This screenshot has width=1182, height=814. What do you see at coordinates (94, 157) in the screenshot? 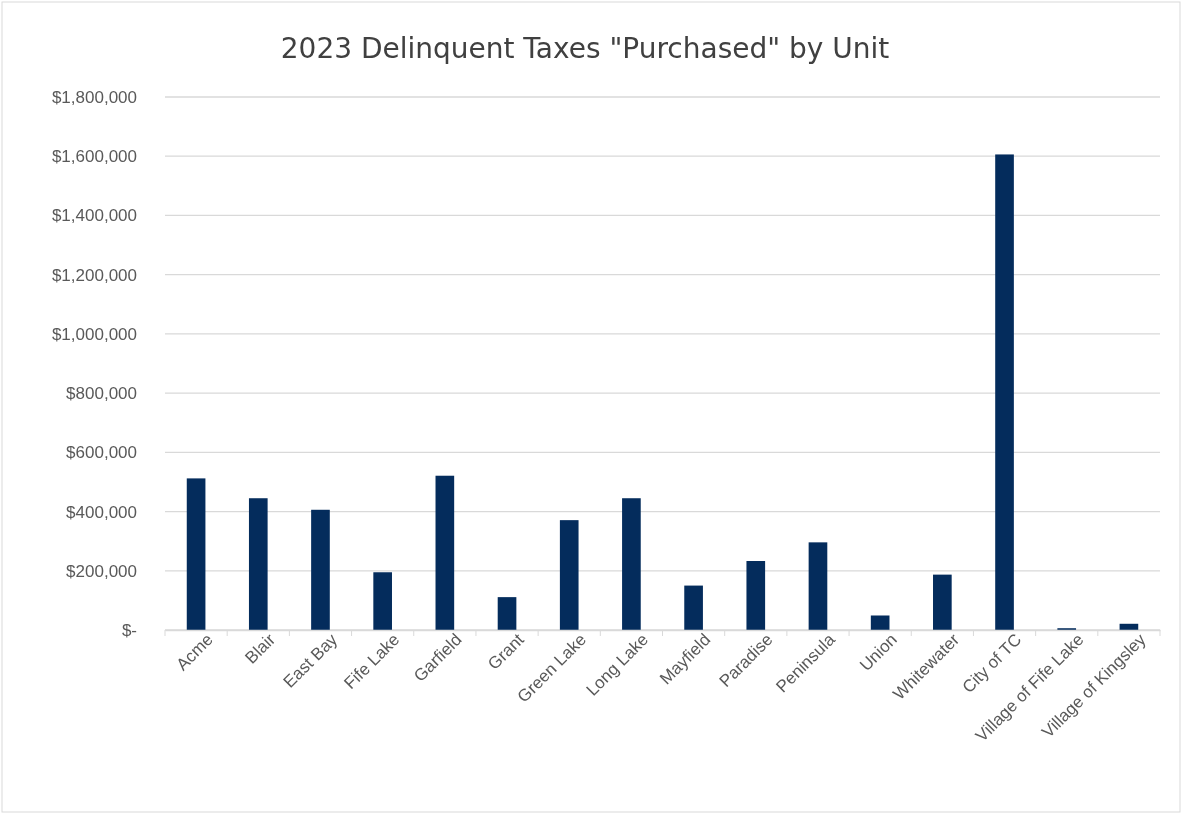
I see `y-tick-label: $1,600,000` at bounding box center [94, 157].